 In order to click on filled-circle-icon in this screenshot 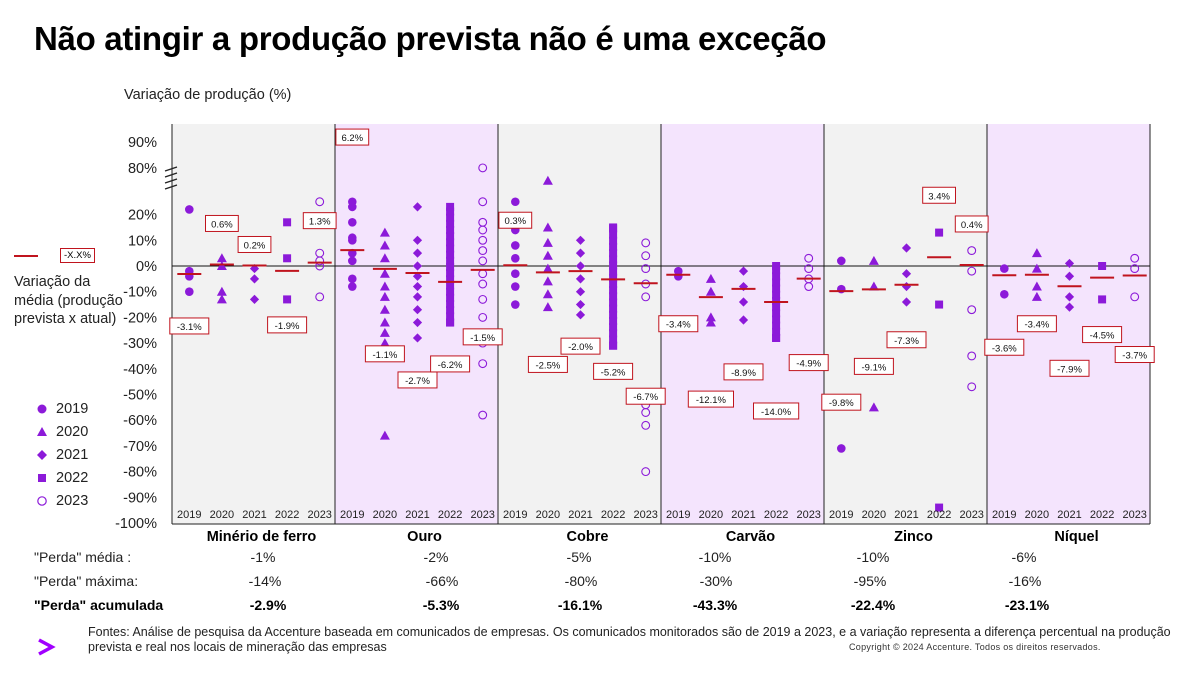, I will do `click(42, 409)`.